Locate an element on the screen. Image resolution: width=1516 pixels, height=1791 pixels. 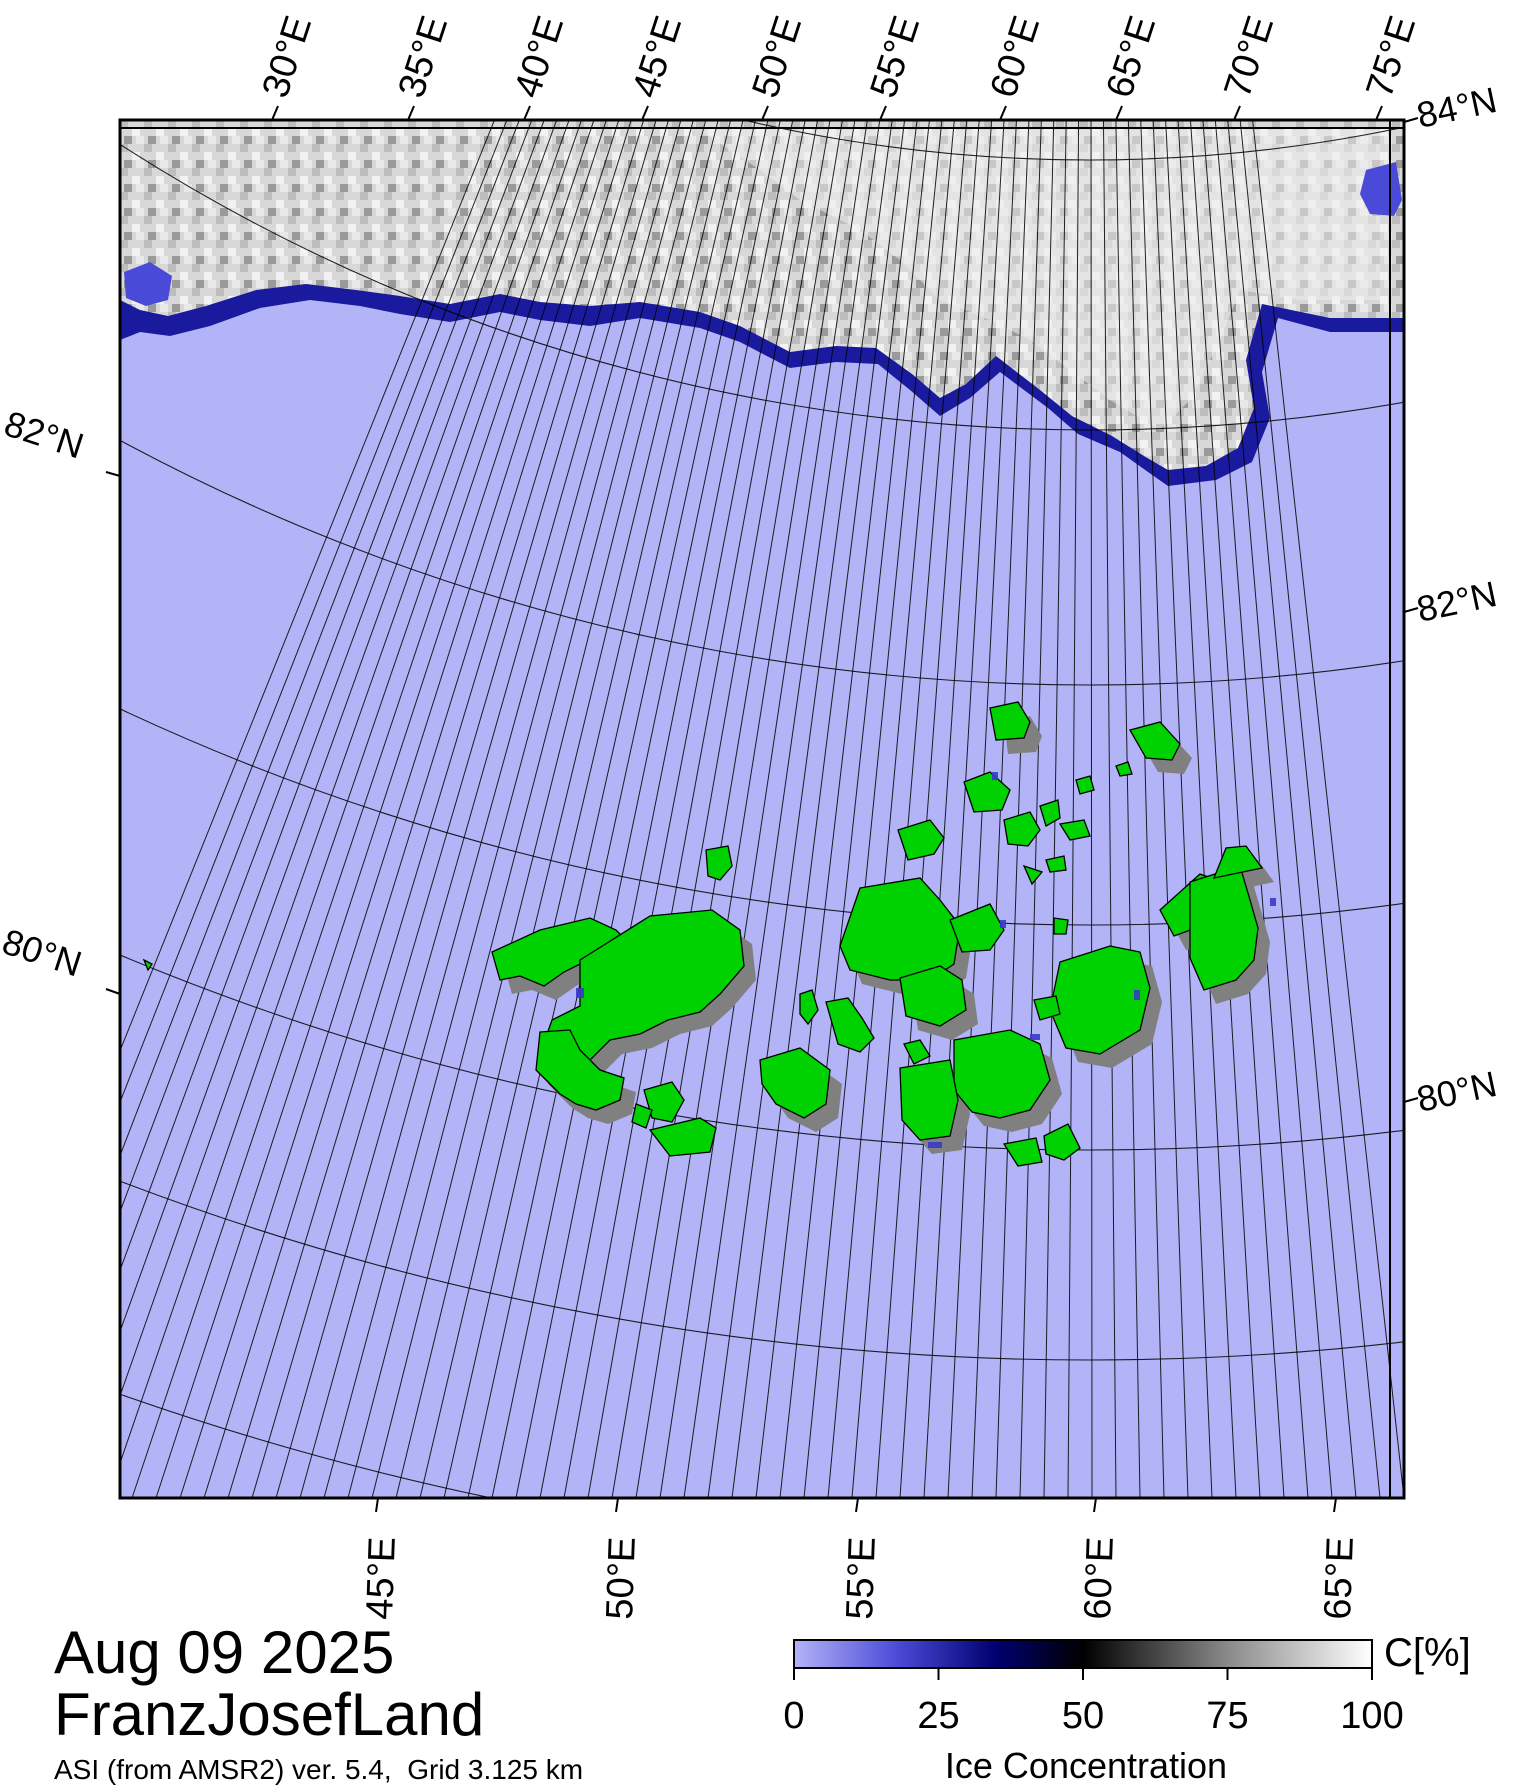
right-lat-label-84: 84°N is located at coordinates (1456, 107).